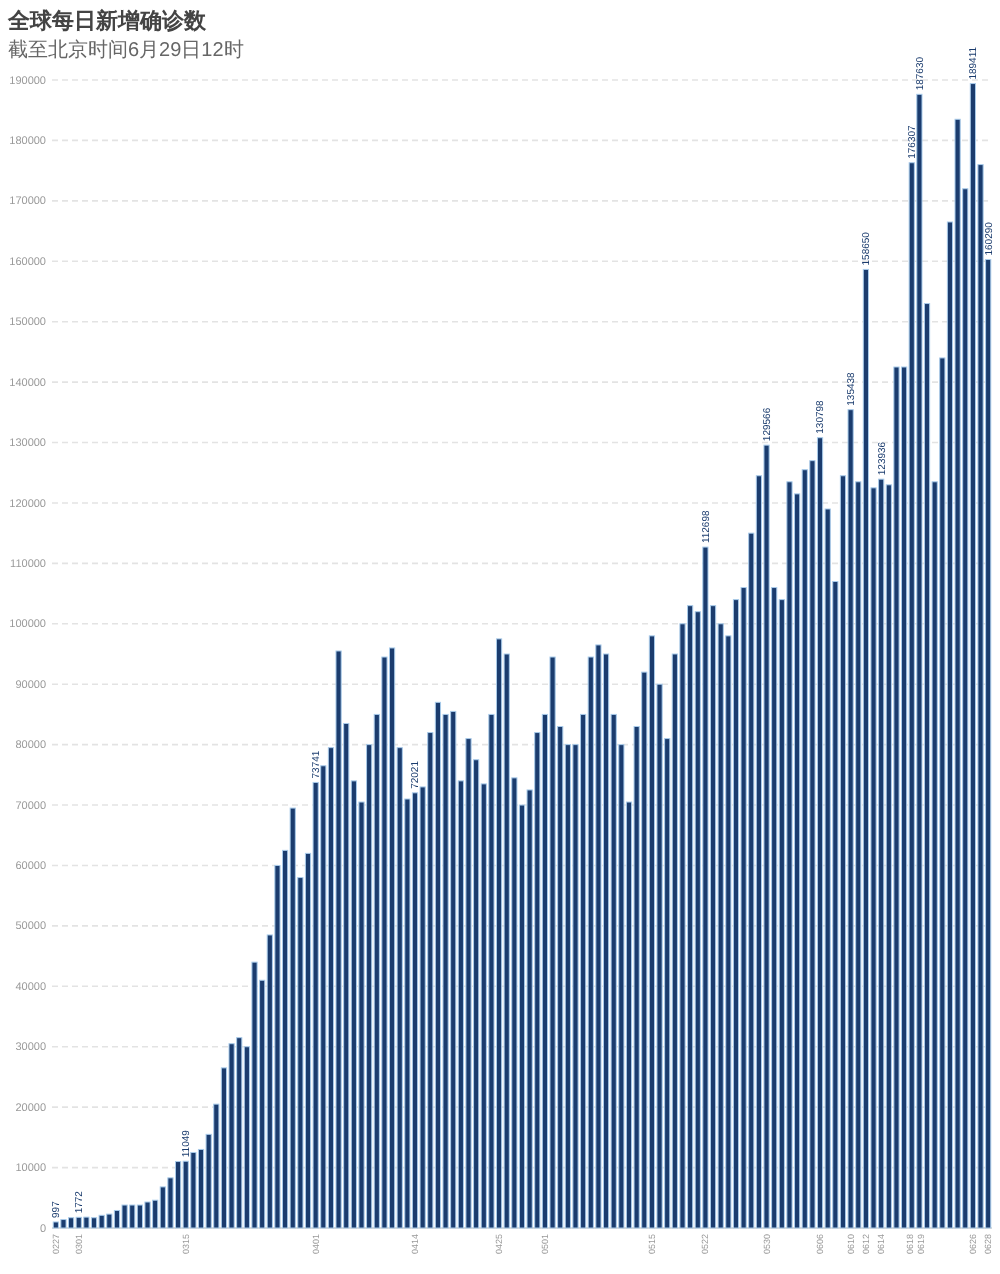 Image resolution: width=1000 pixels, height=1274 pixels. I want to click on chart-subtitle: 截至北京时间6月29日12时, so click(126, 50).